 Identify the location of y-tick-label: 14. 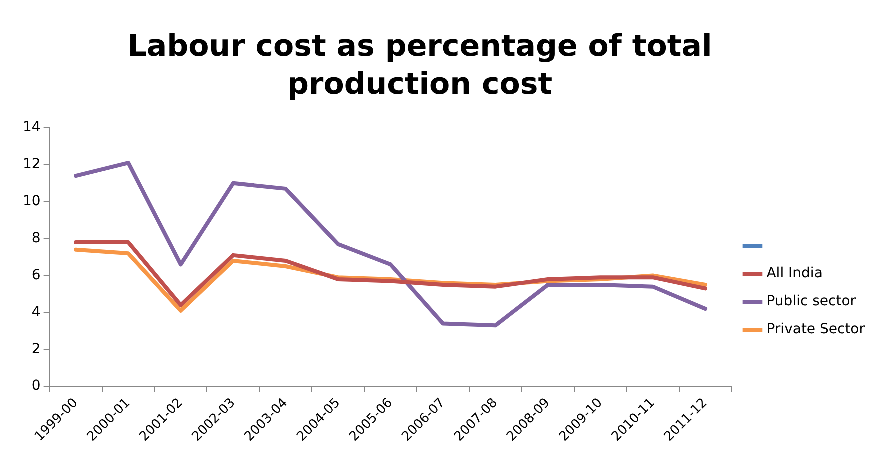
(31, 128).